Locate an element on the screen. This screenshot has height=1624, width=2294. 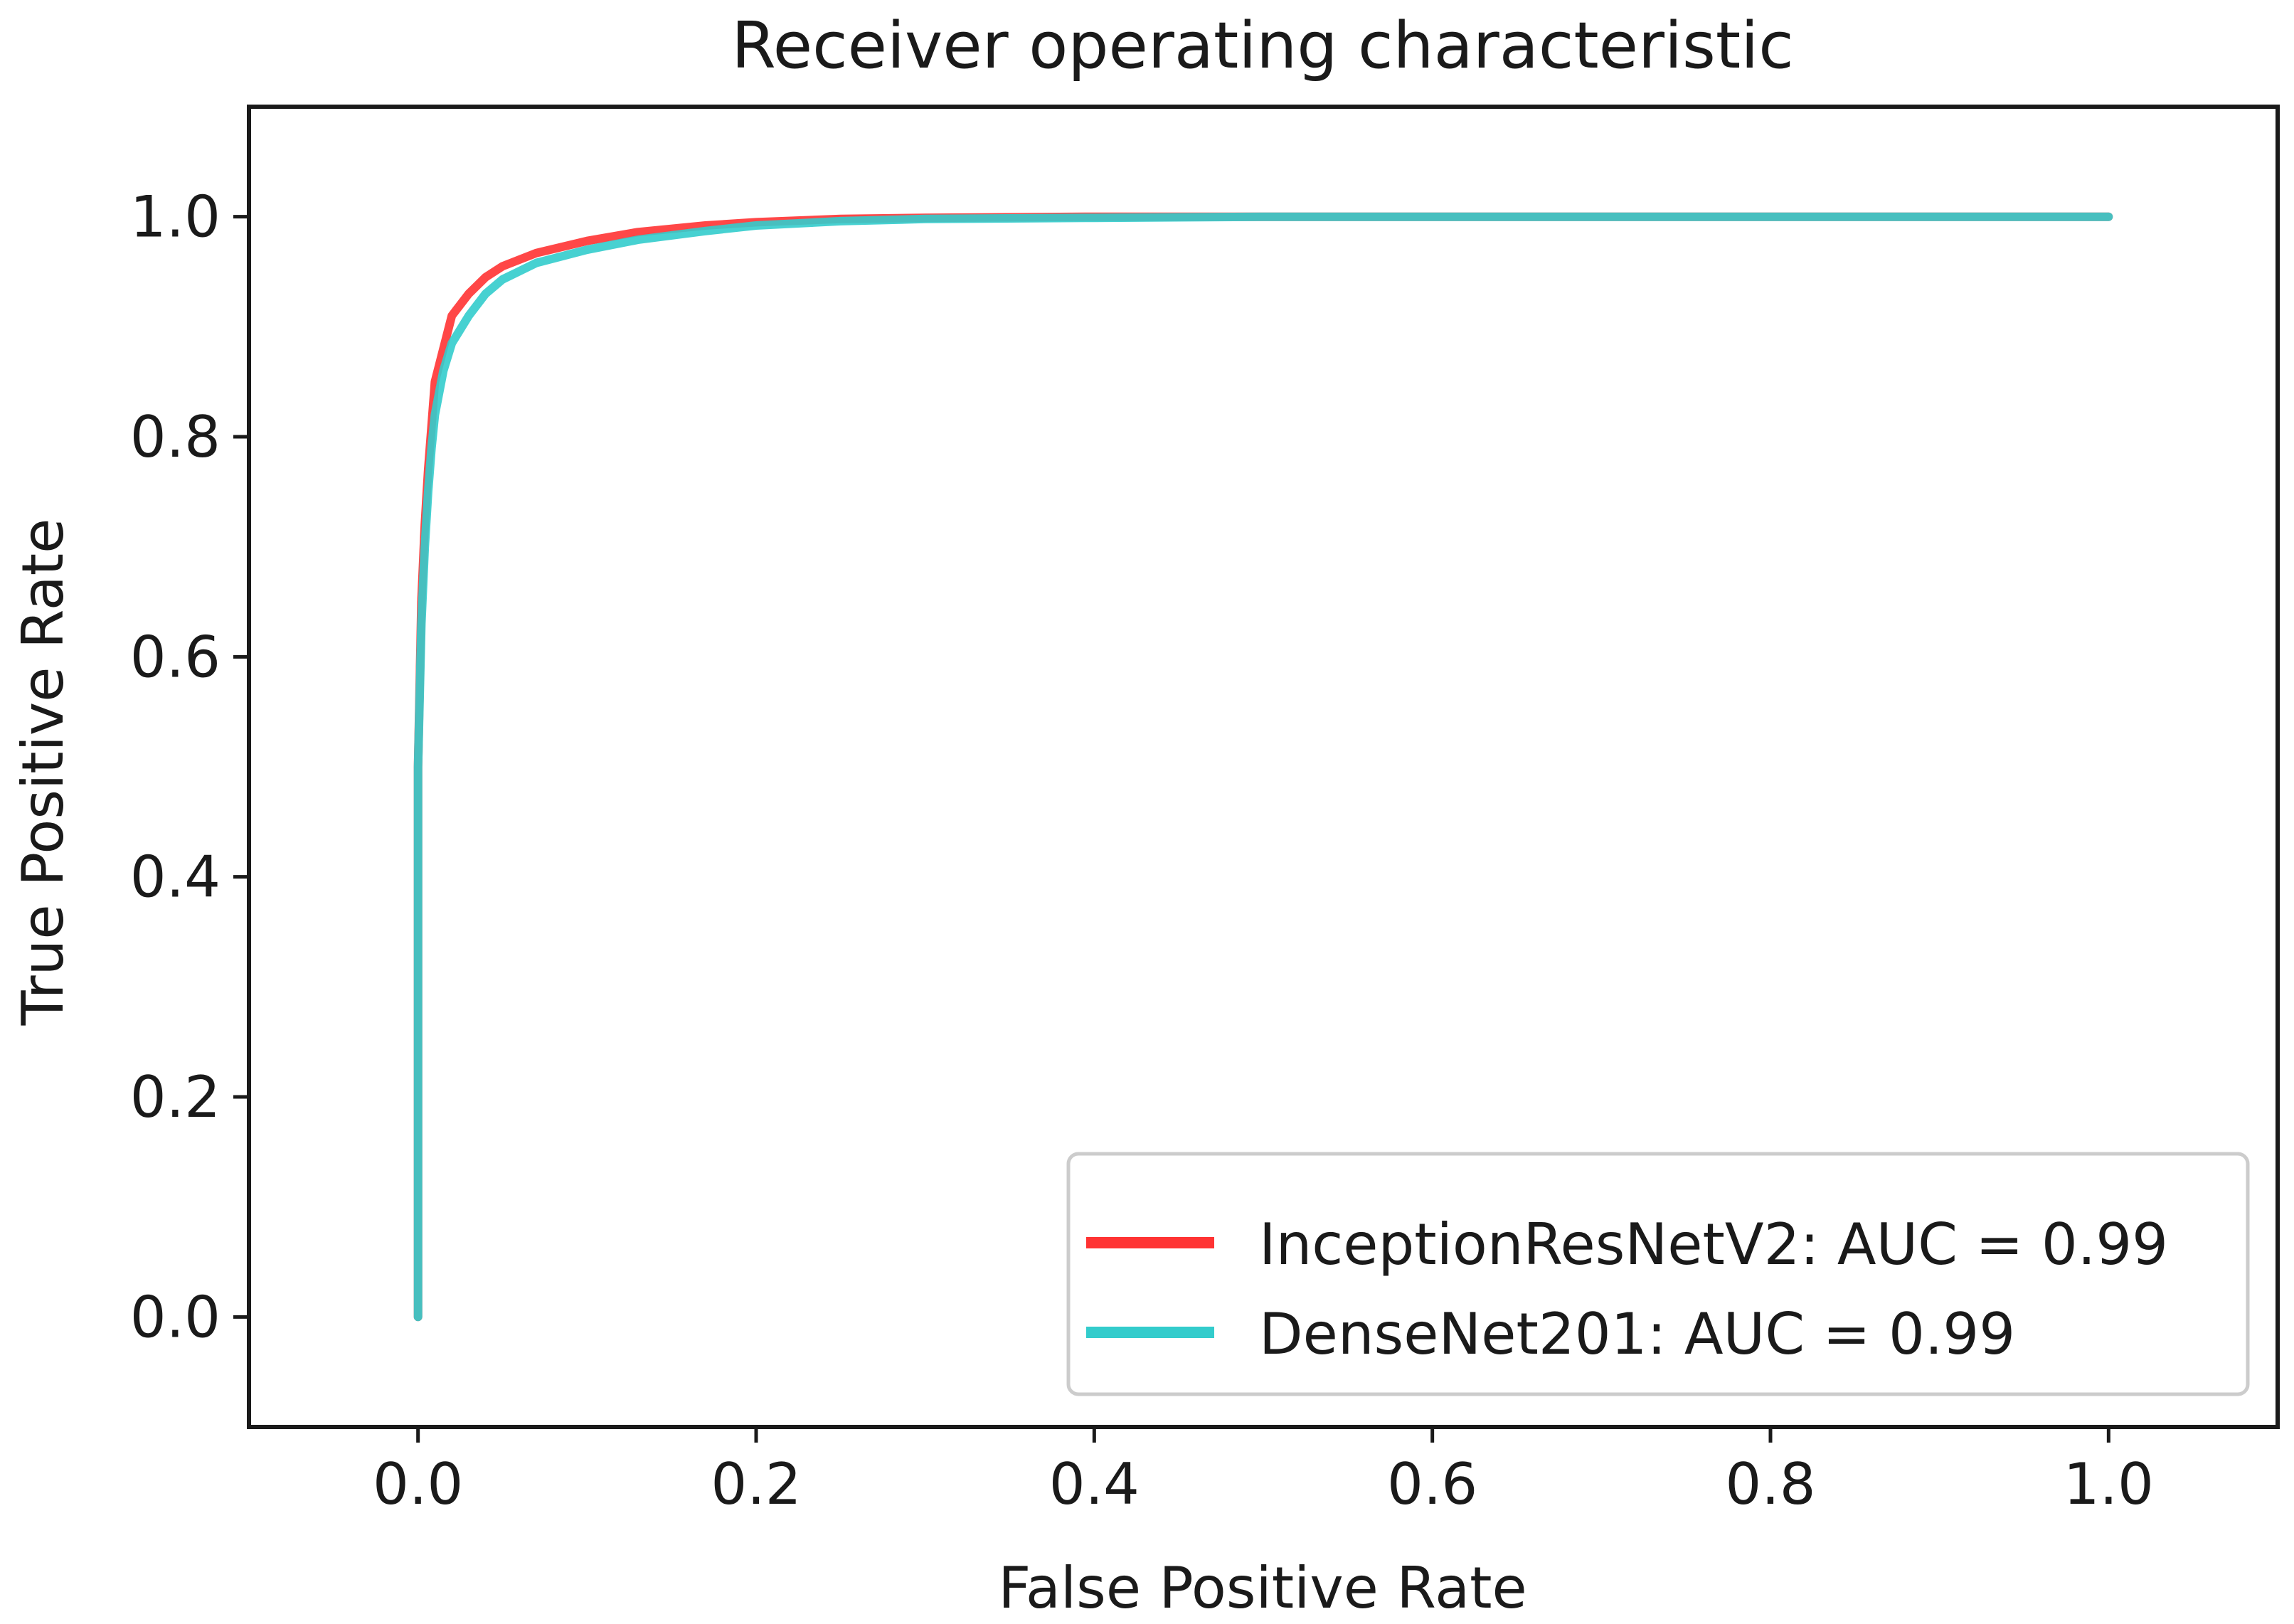
y-tick-label-2: 0.4 is located at coordinates (175, 877).